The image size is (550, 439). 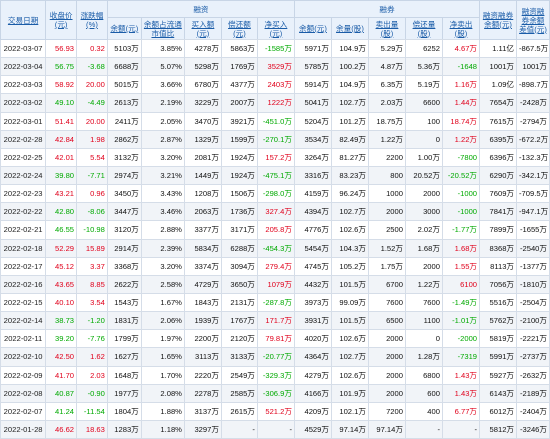 What do you see at coordinates (92, 266) in the screenshot?
I see `cell-change: 3.37` at bounding box center [92, 266].